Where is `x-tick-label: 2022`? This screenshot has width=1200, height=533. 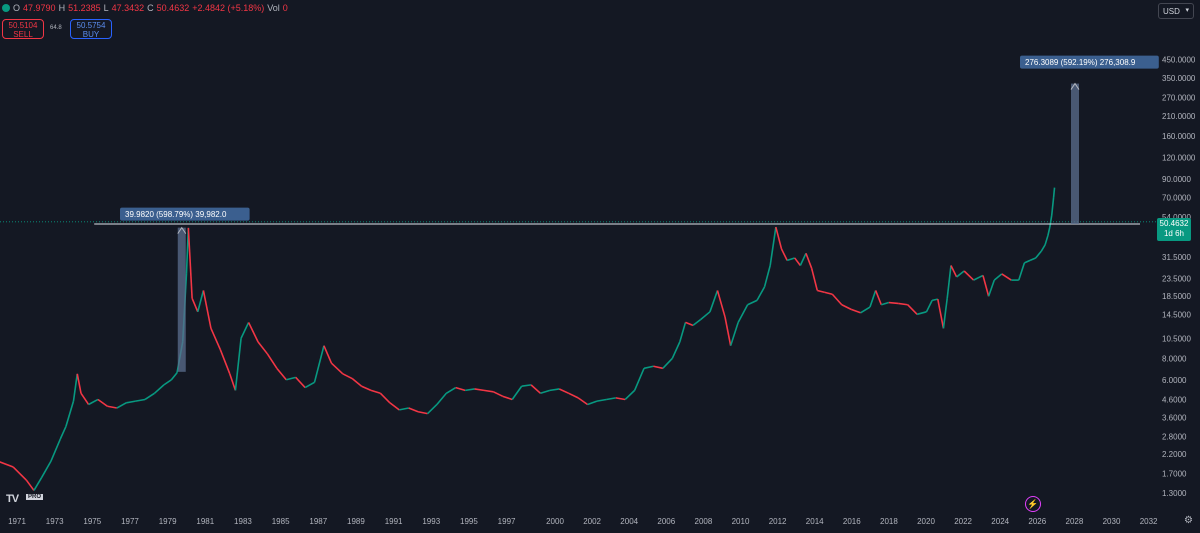 x-tick-label: 2022 is located at coordinates (963, 521).